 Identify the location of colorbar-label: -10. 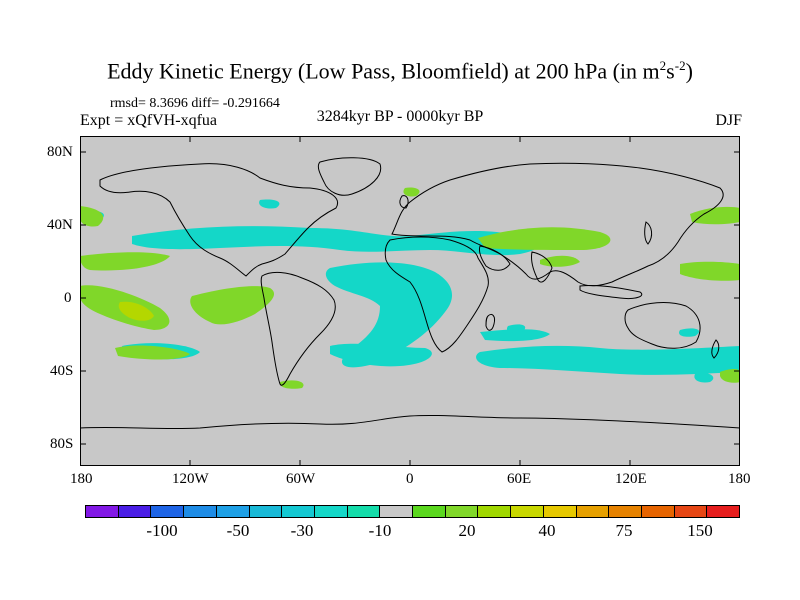
(380, 530).